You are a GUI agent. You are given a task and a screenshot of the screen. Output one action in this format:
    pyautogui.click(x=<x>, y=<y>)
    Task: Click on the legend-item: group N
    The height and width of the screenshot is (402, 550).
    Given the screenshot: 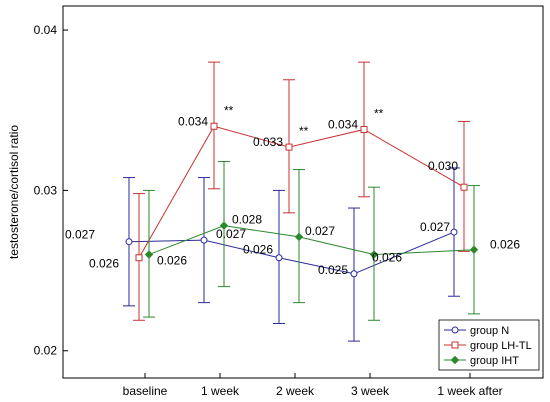 What is the action you would take?
    pyautogui.click(x=476, y=331)
    